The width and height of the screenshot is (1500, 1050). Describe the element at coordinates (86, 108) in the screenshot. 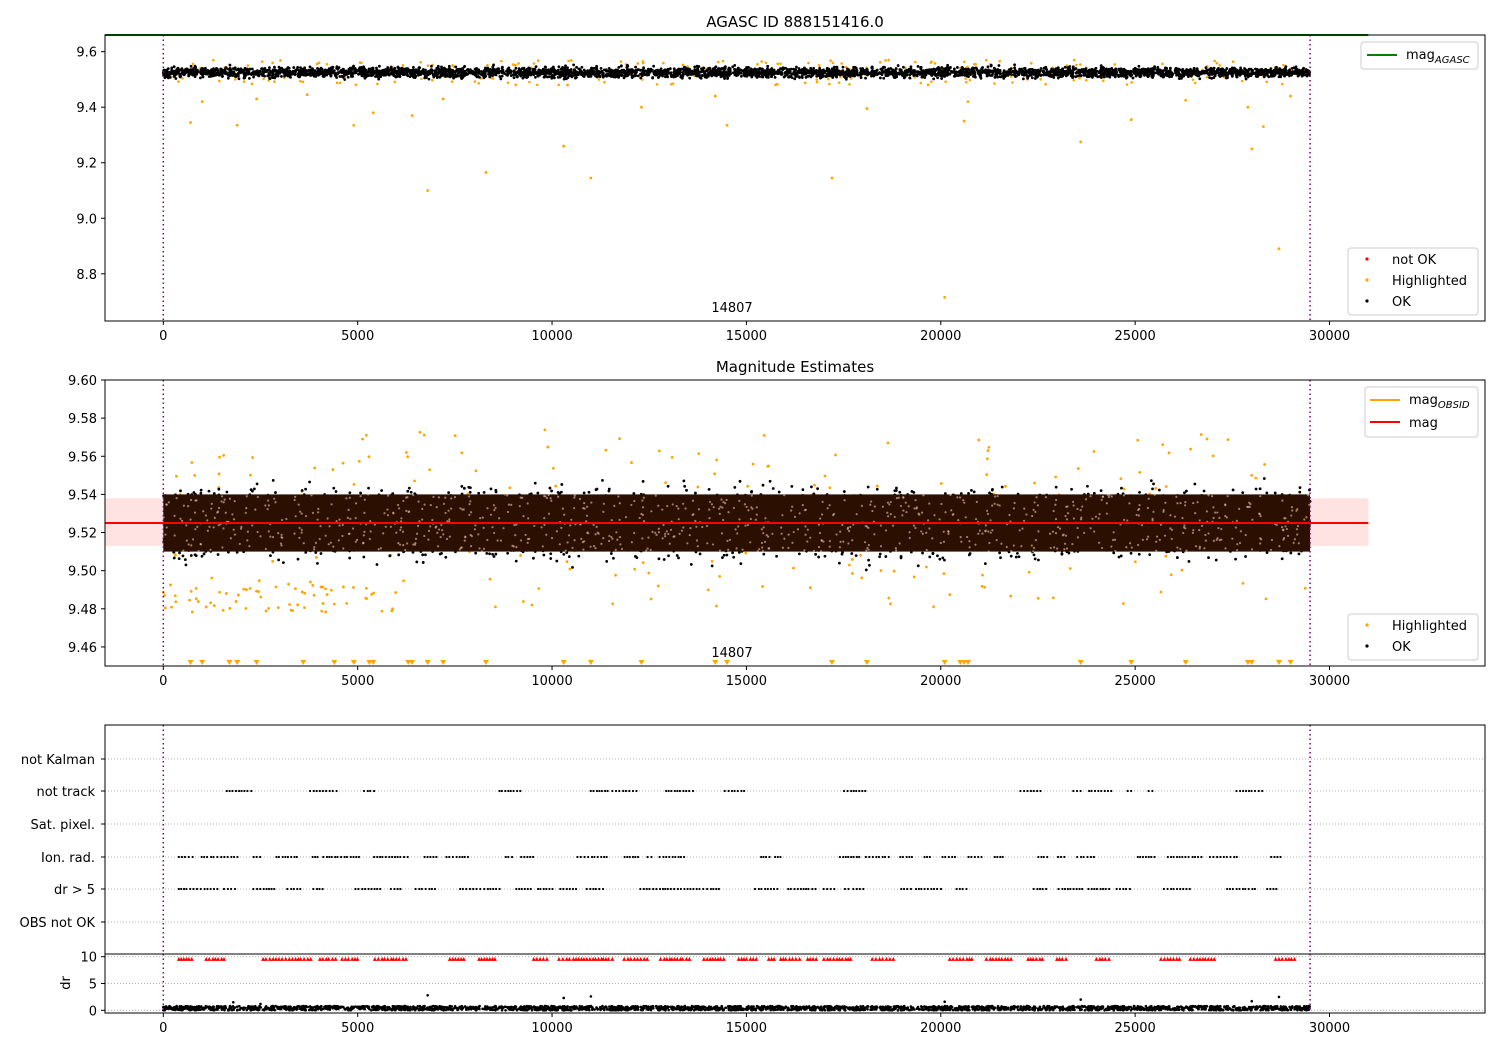

I see `y-tick-label: 9.4` at that location.